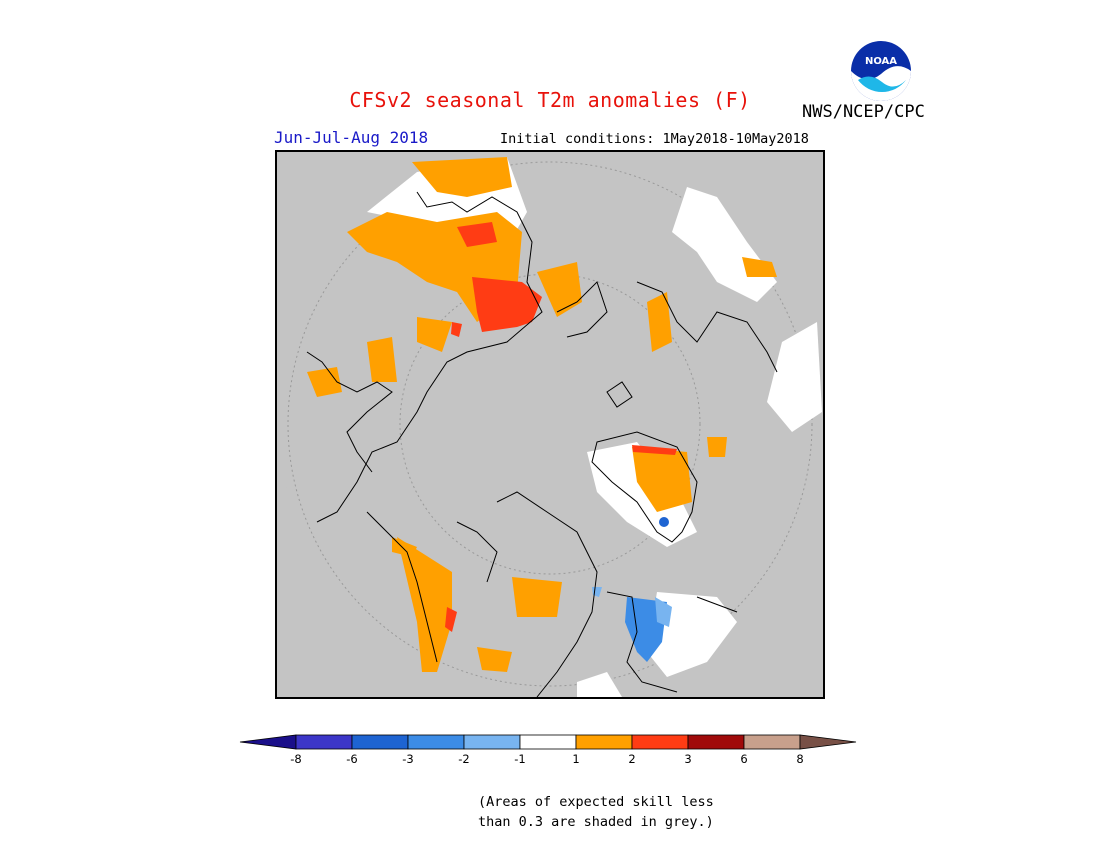 The height and width of the screenshot is (850, 1100). What do you see at coordinates (596, 822) in the screenshot?
I see `skill-note-line2: than 0.3 are shaded in grey.)` at bounding box center [596, 822].